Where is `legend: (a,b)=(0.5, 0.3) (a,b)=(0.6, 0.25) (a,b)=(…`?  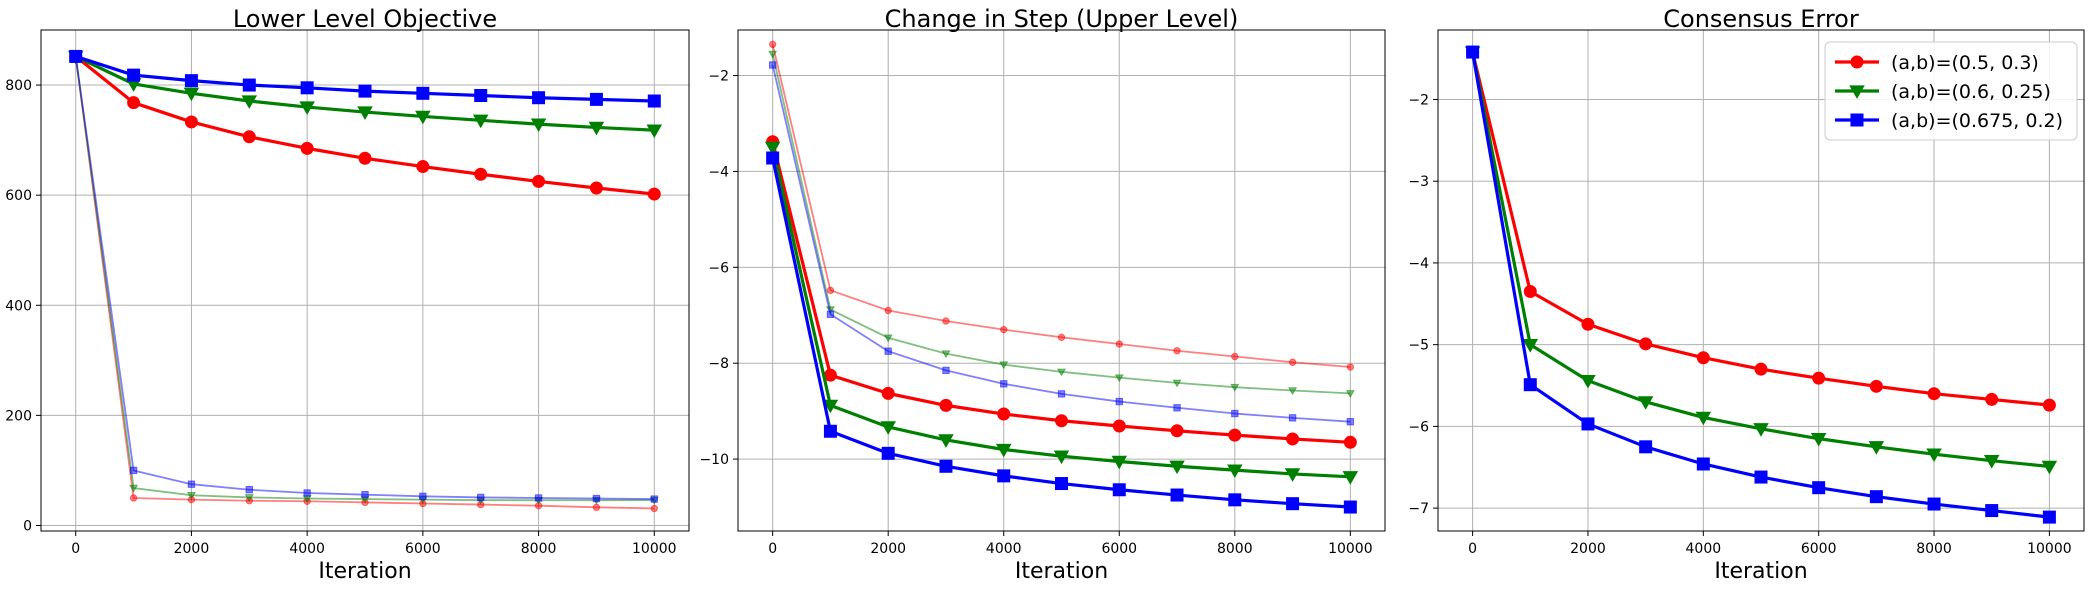
legend: (a,b)=(0.5, 0.3) (a,b)=(0.6, 0.25) (a,b)=(… is located at coordinates (1951, 91).